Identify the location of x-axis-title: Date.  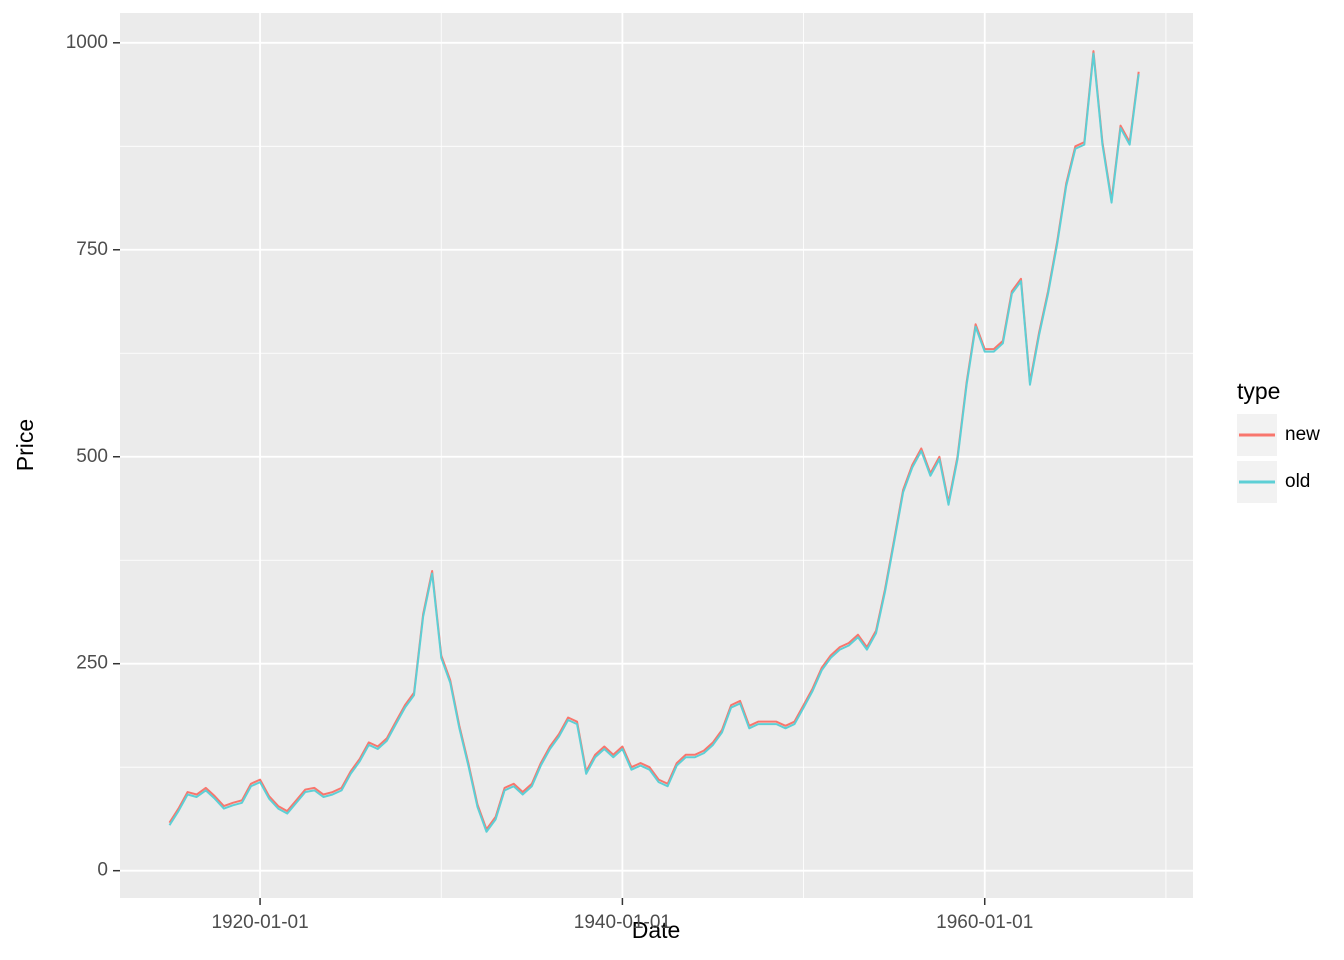
(656, 930).